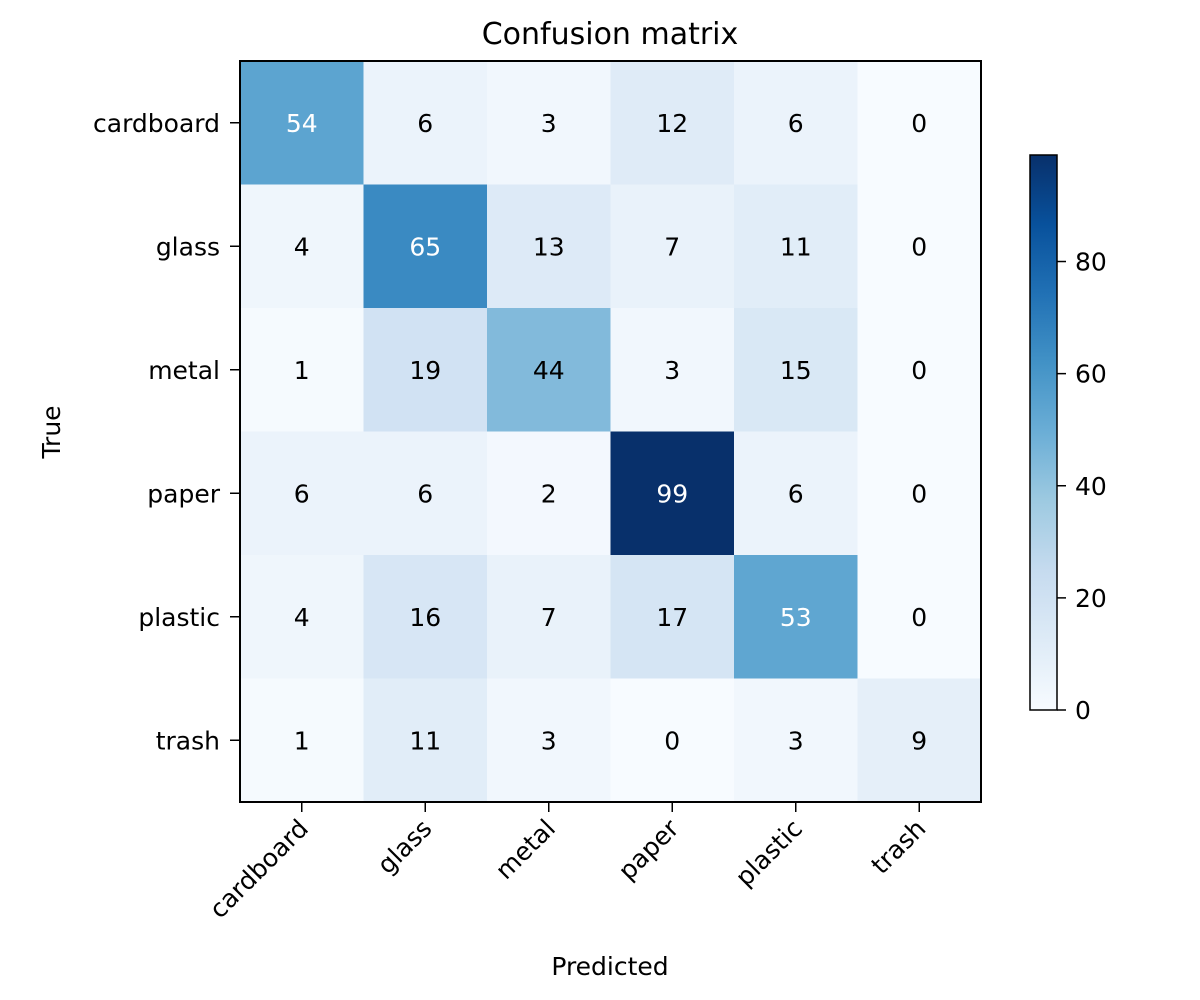 This screenshot has width=1200, height=1000. What do you see at coordinates (184, 370) in the screenshot?
I see `y-tick-label: metal` at bounding box center [184, 370].